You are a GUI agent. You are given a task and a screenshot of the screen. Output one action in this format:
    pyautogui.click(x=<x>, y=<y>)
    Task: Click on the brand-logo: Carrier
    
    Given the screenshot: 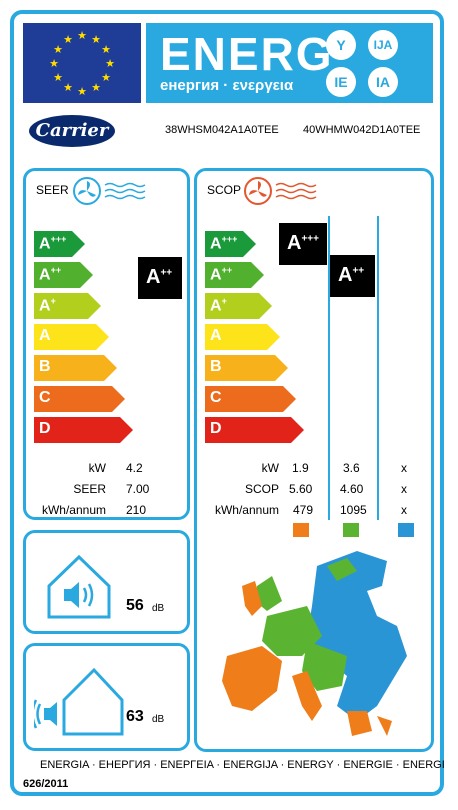 What is the action you would take?
    pyautogui.click(x=72, y=131)
    